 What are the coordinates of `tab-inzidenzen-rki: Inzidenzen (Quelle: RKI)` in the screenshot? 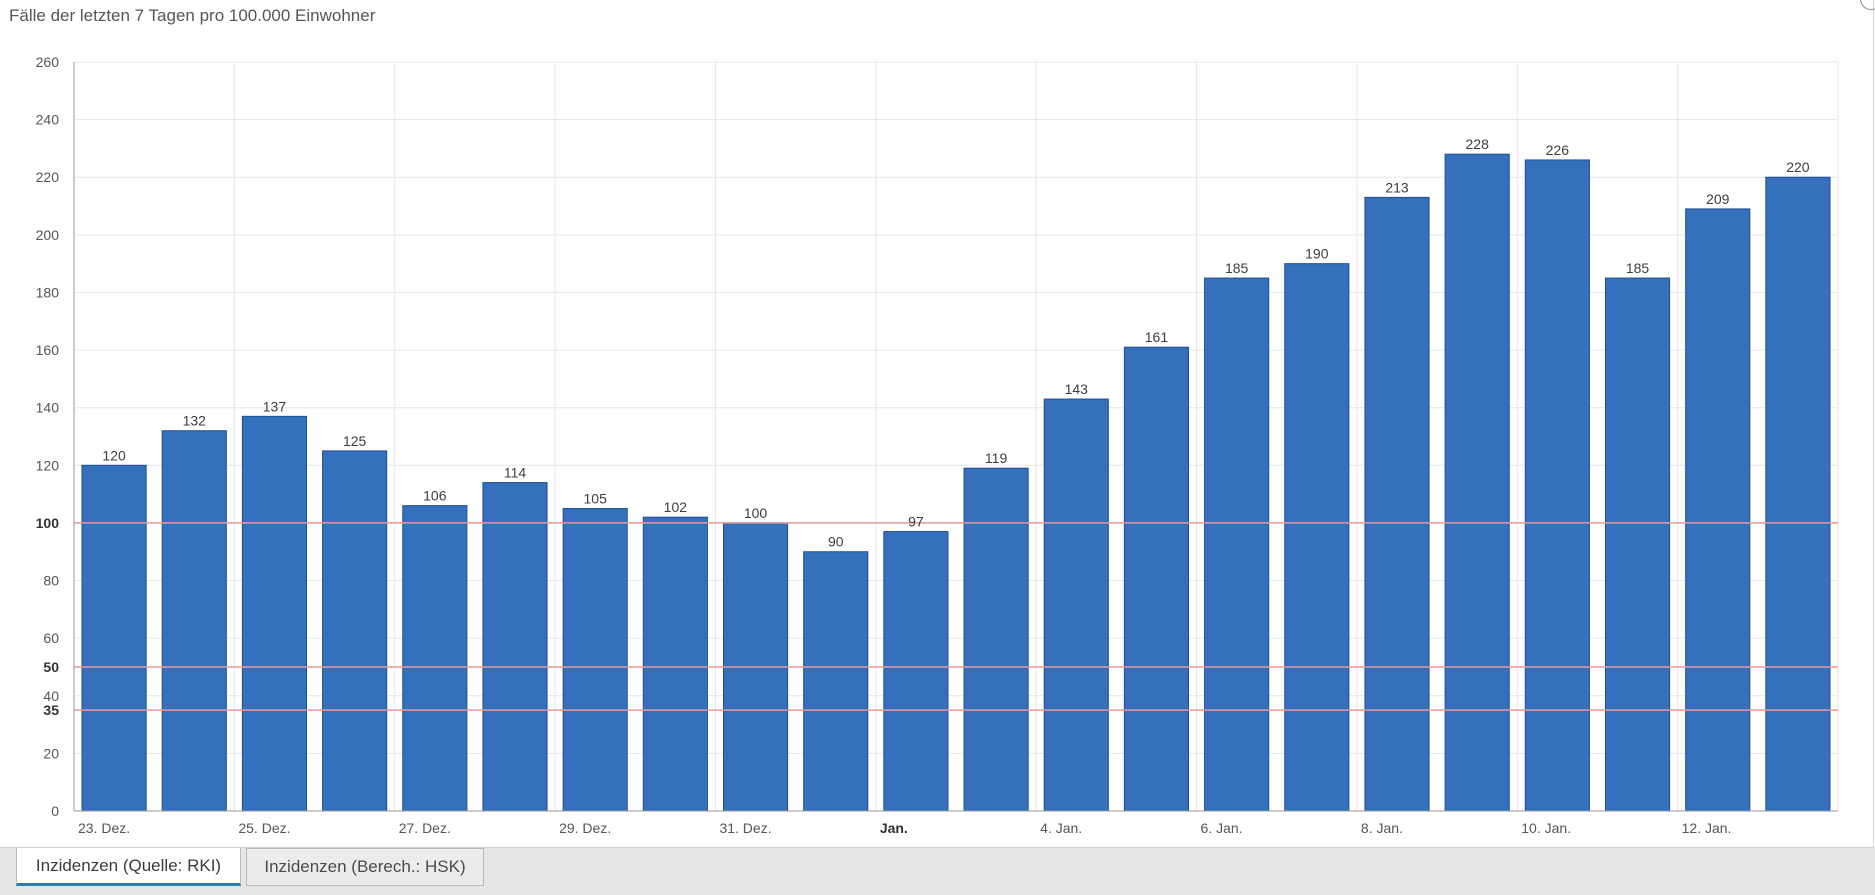 It's located at (128, 867).